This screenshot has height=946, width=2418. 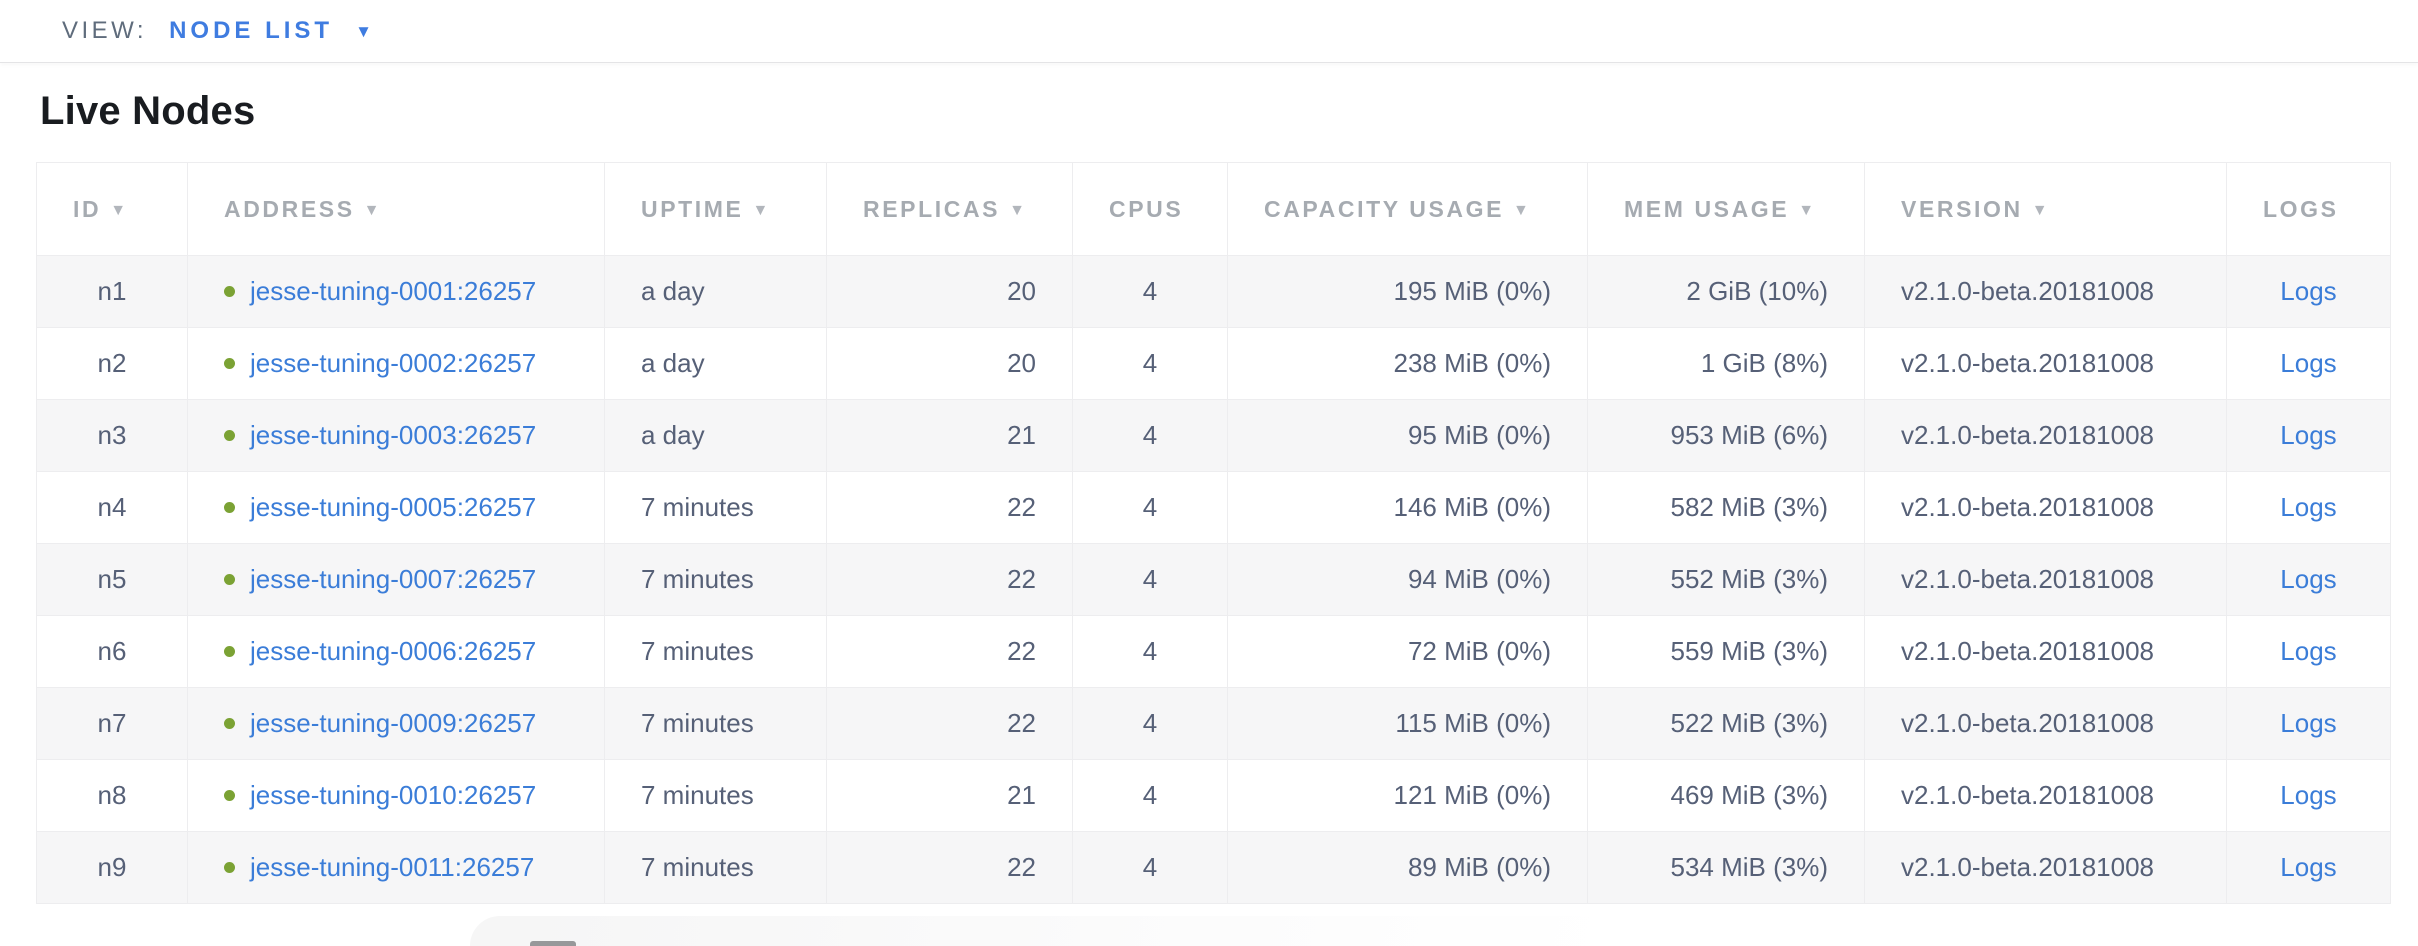 I want to click on node-id-cell: n3, so click(x=112, y=435).